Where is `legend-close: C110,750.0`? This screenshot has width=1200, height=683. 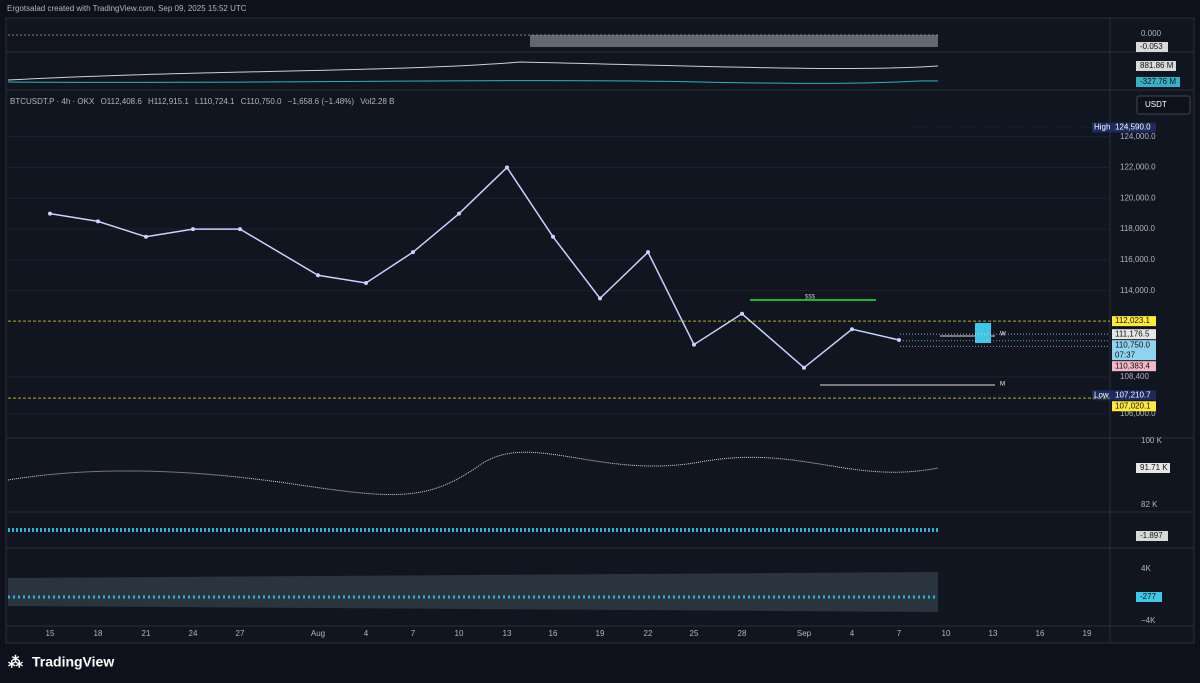
legend-close: C110,750.0 is located at coordinates (261, 101).